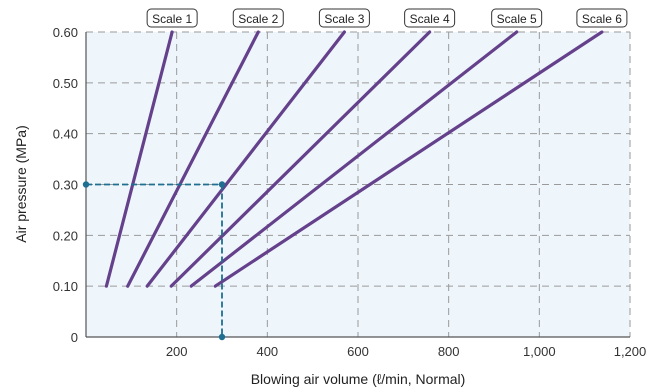 Image resolution: width=665 pixels, height=391 pixels. Describe the element at coordinates (267, 351) in the screenshot. I see `x-tick-label: 400` at that location.